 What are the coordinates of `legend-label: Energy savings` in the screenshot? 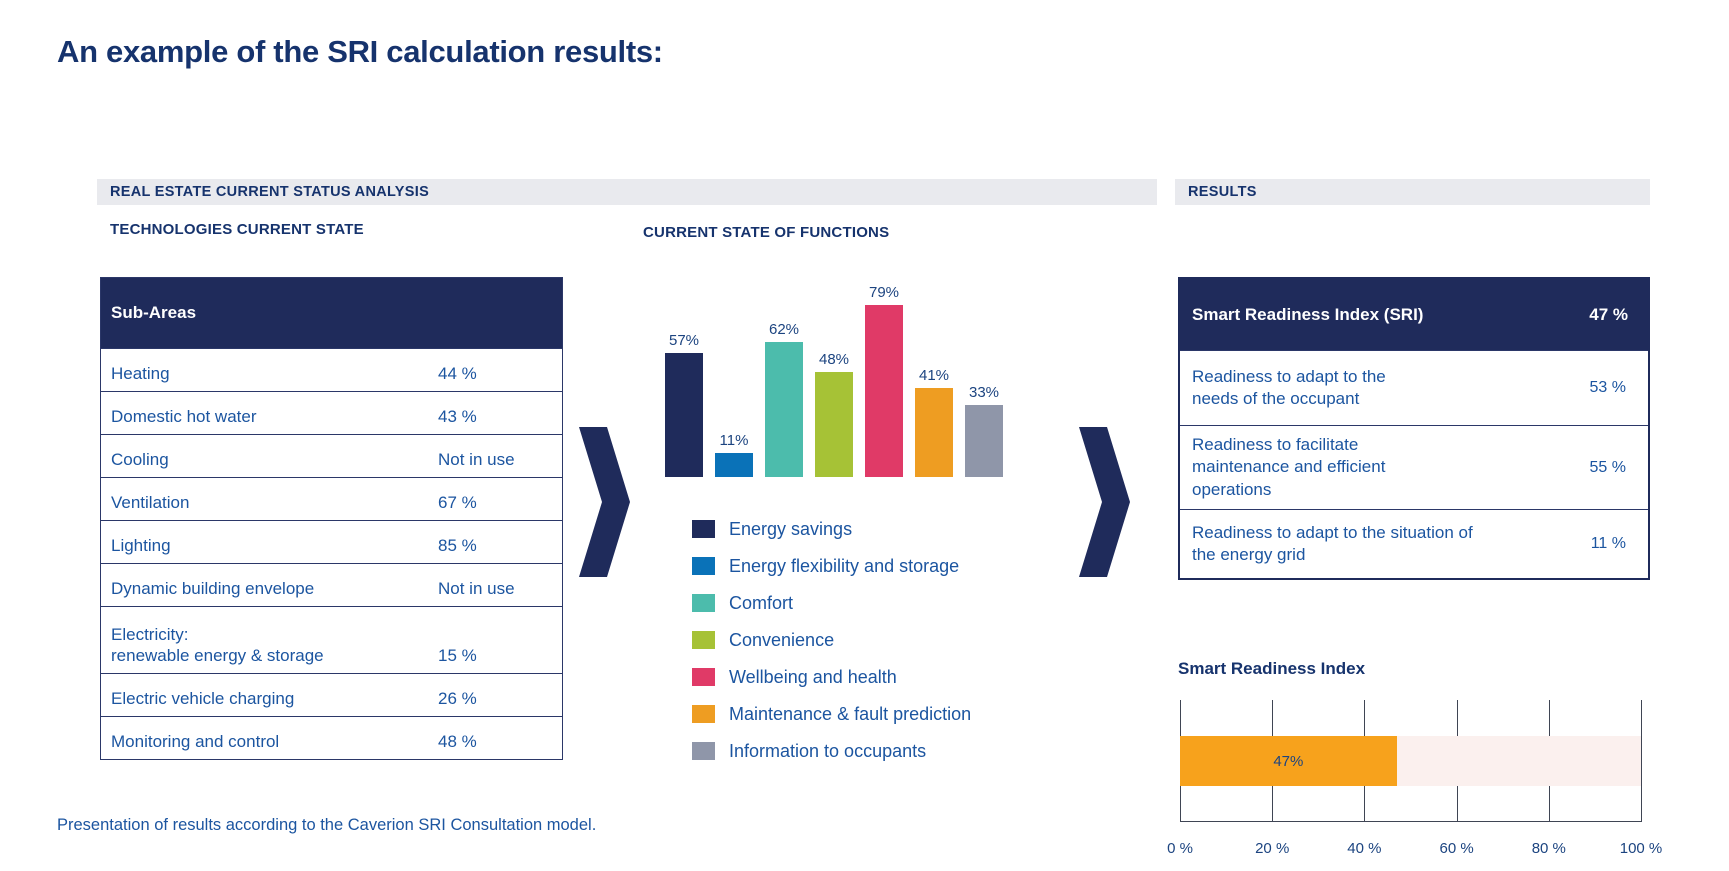 It's located at (791, 528).